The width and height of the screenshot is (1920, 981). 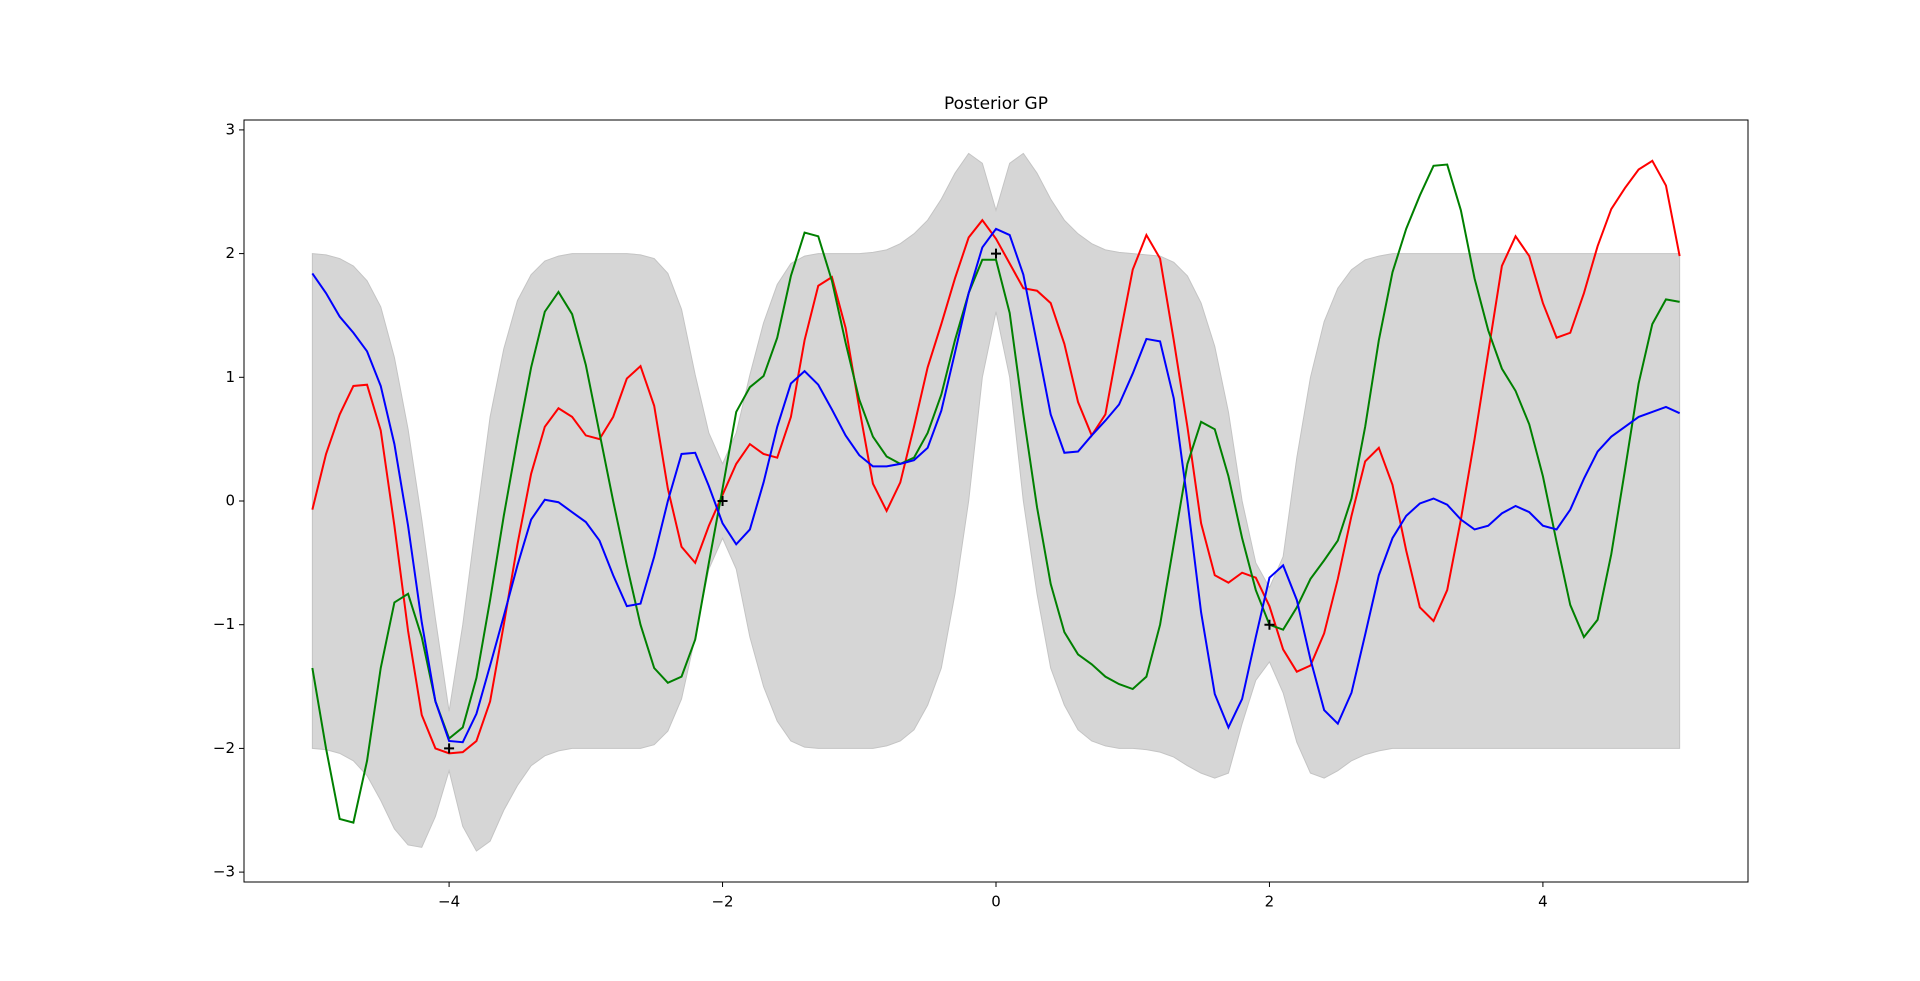 I want to click on y-tick-label: 1, so click(x=230, y=377).